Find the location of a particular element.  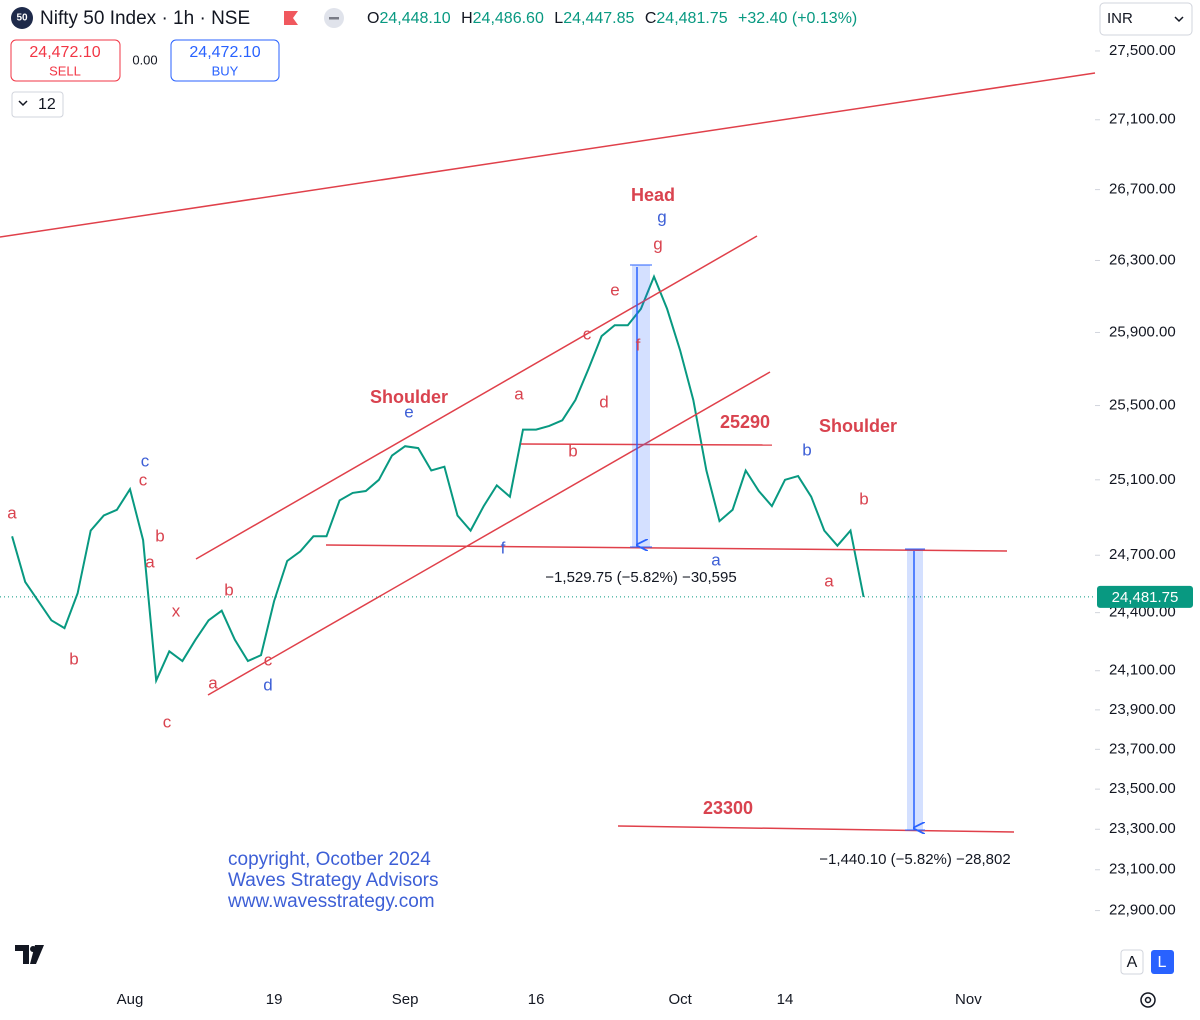

x-tick-label: Sep is located at coordinates (405, 999).